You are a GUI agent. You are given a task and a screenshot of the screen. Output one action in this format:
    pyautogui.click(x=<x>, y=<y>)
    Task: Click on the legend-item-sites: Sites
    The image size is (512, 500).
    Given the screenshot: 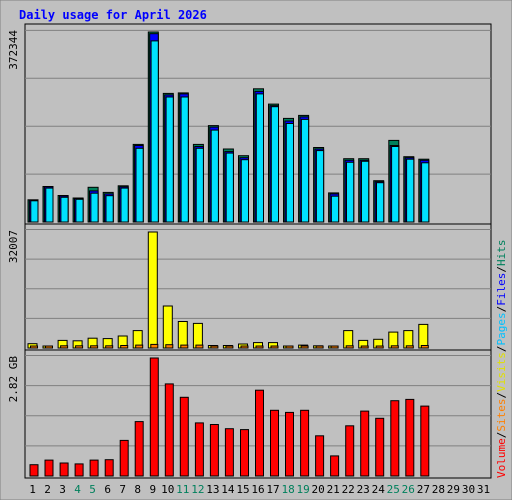 What is the action you would take?
    pyautogui.click(x=501, y=415)
    